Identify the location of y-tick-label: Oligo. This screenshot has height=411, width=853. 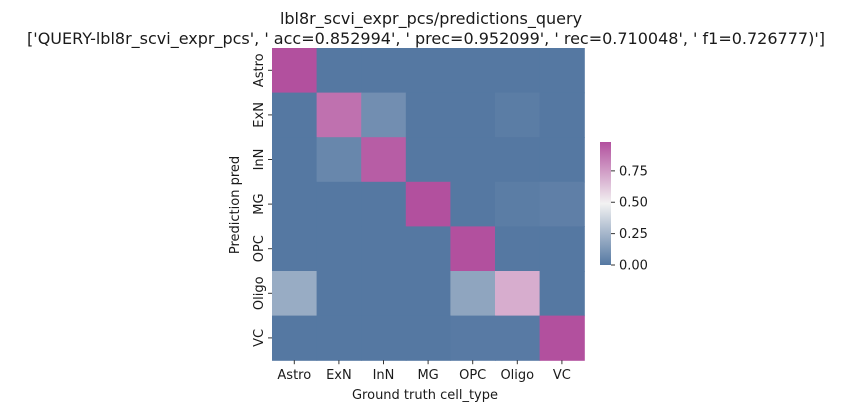
(259, 293).